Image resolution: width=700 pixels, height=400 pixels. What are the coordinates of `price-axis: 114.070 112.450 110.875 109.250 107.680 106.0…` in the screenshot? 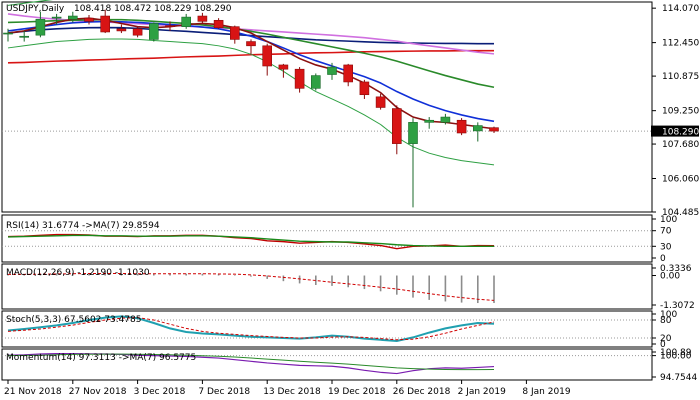 It's located at (675, 111).